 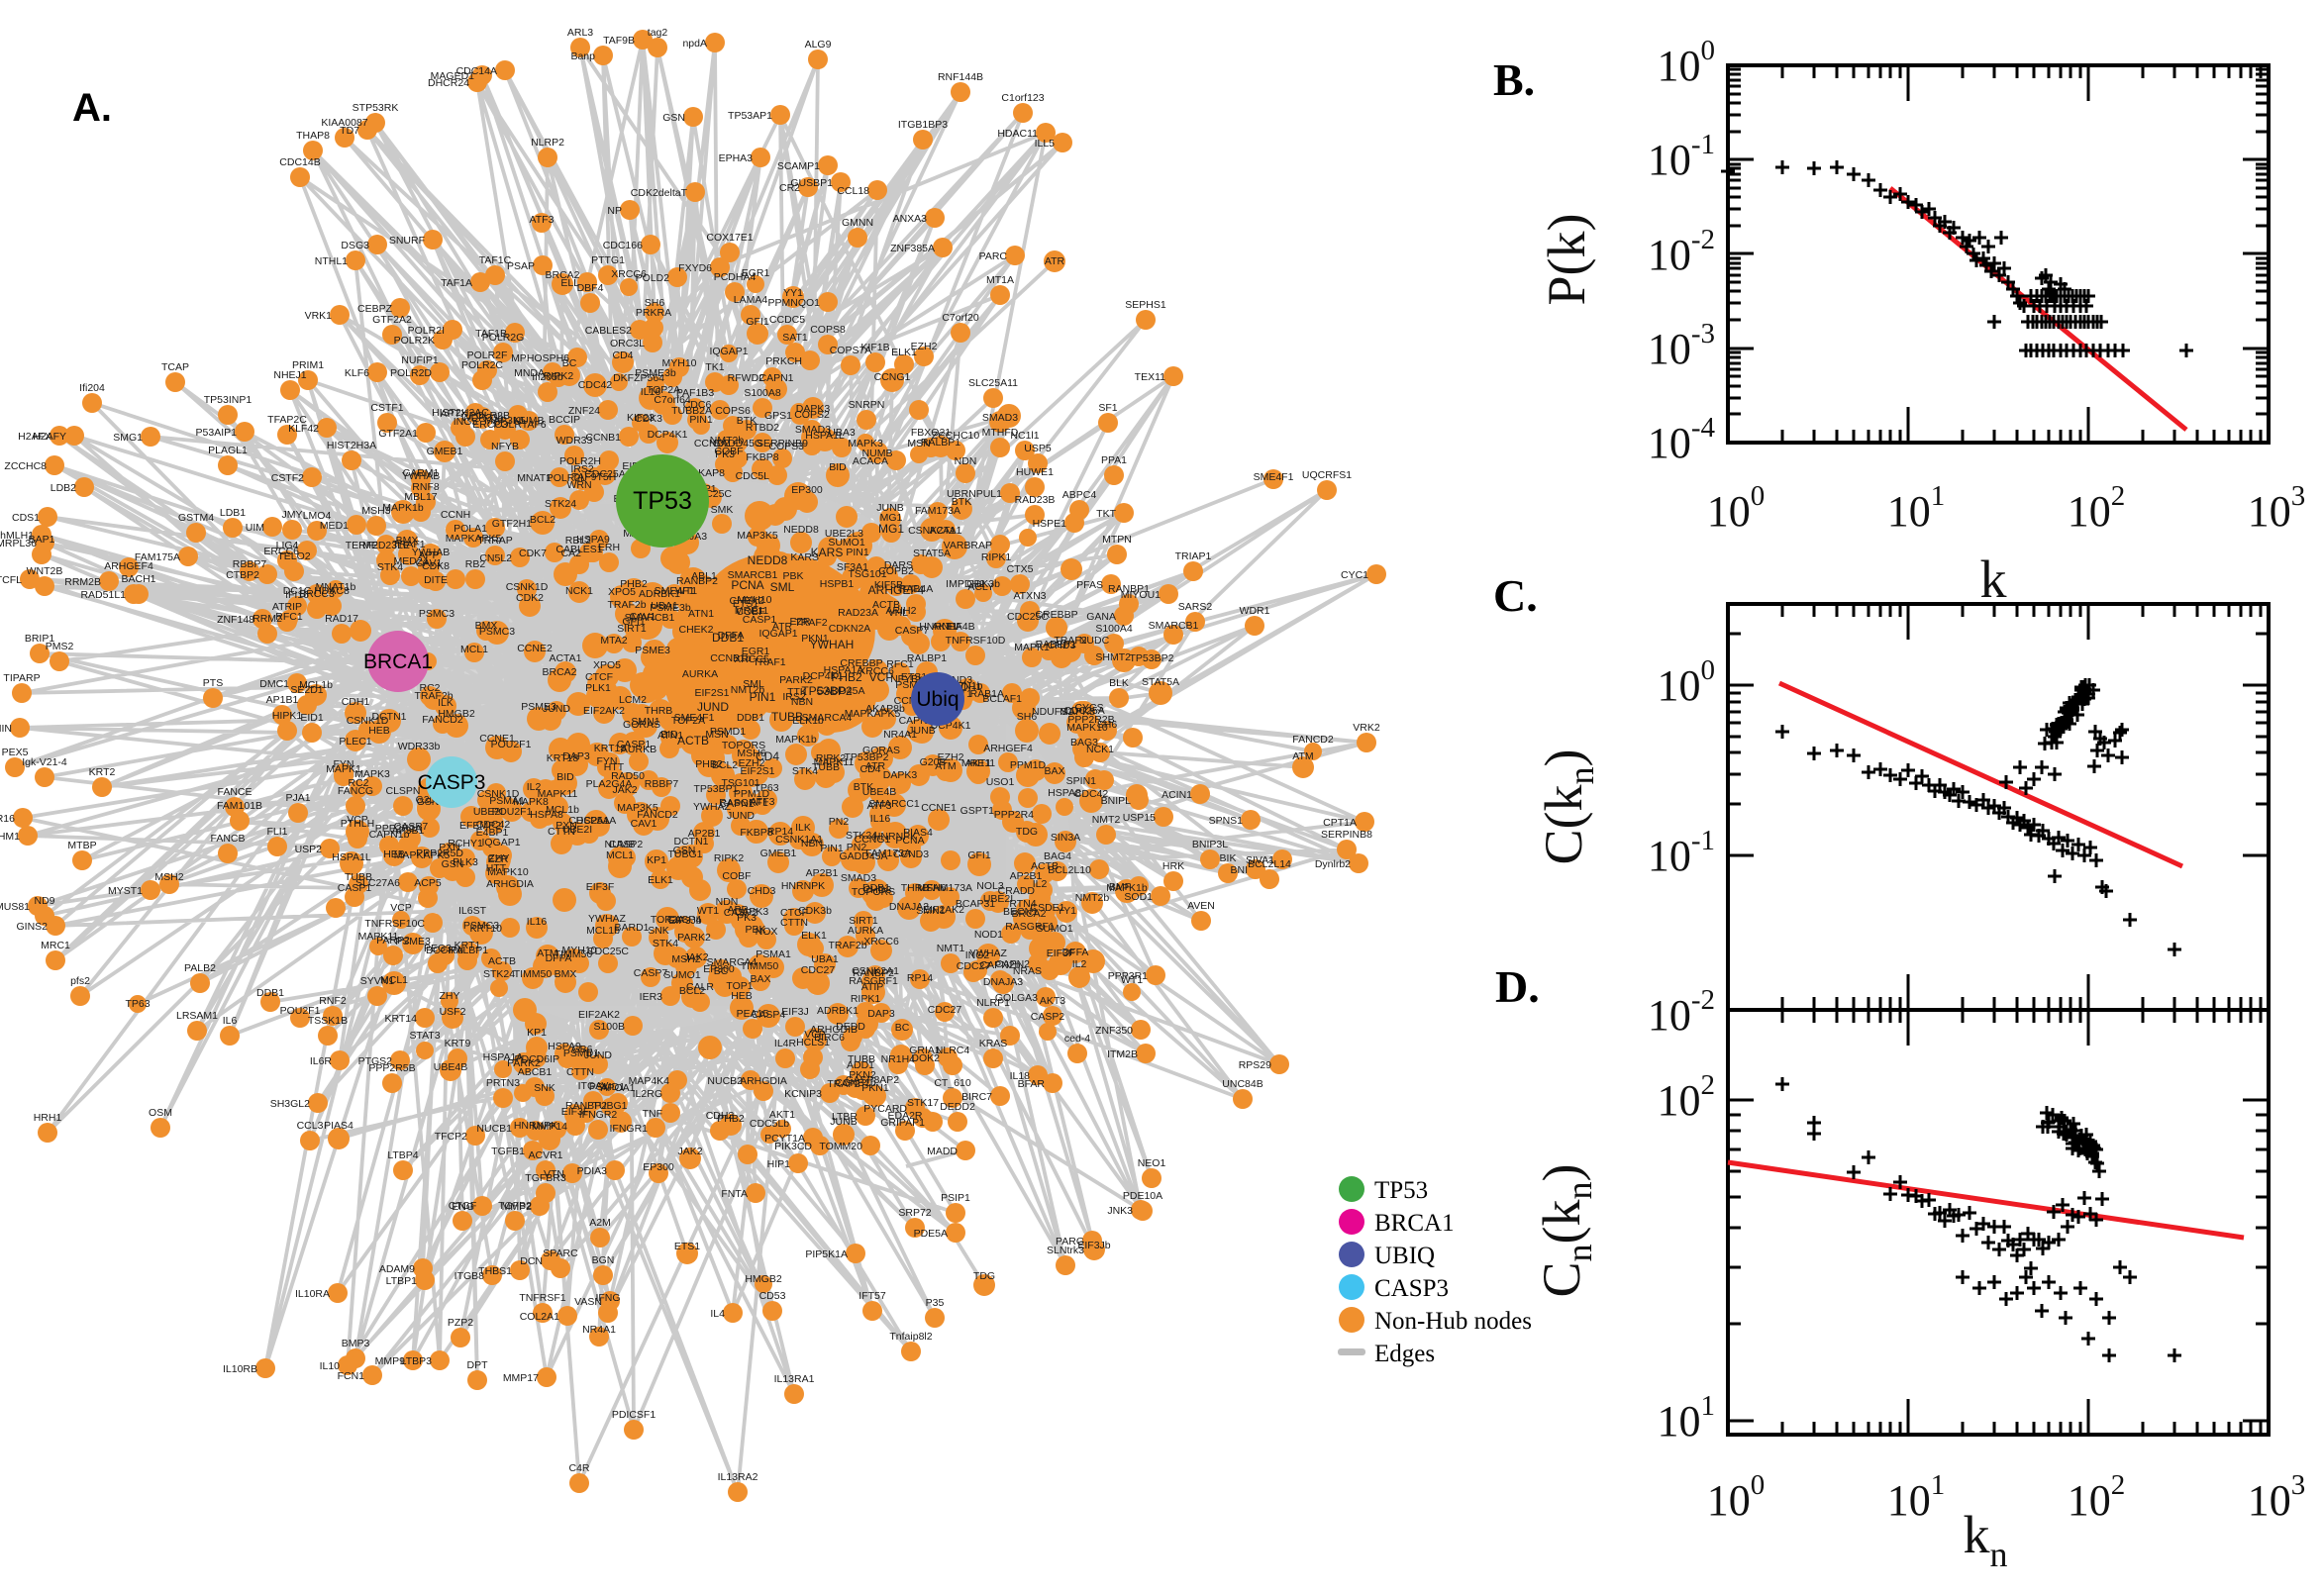 What do you see at coordinates (925, 1058) in the screenshot?
I see `svg-text: DOK2` at bounding box center [925, 1058].